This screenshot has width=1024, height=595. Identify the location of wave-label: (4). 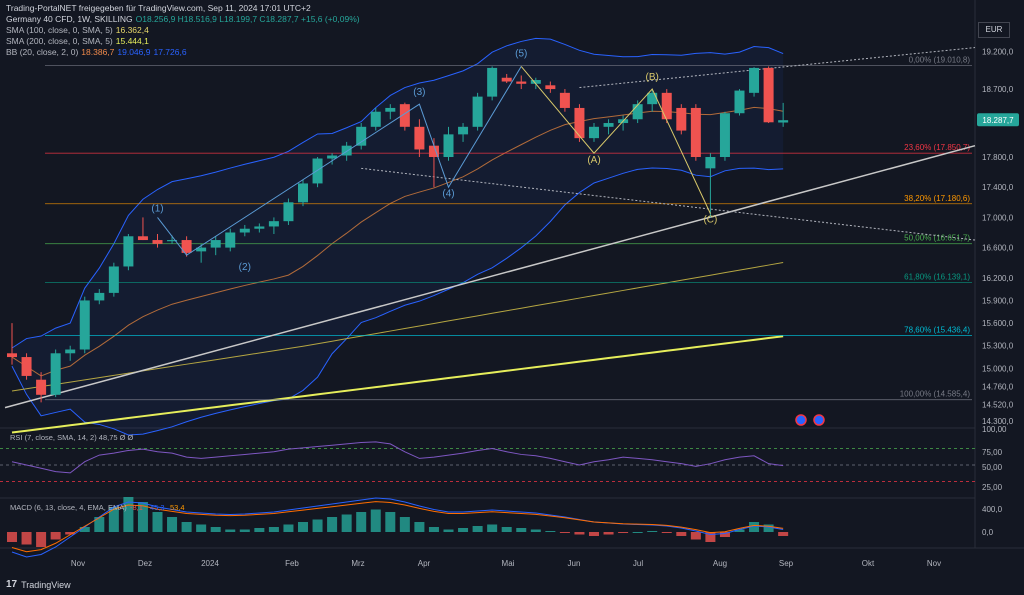
(448, 193).